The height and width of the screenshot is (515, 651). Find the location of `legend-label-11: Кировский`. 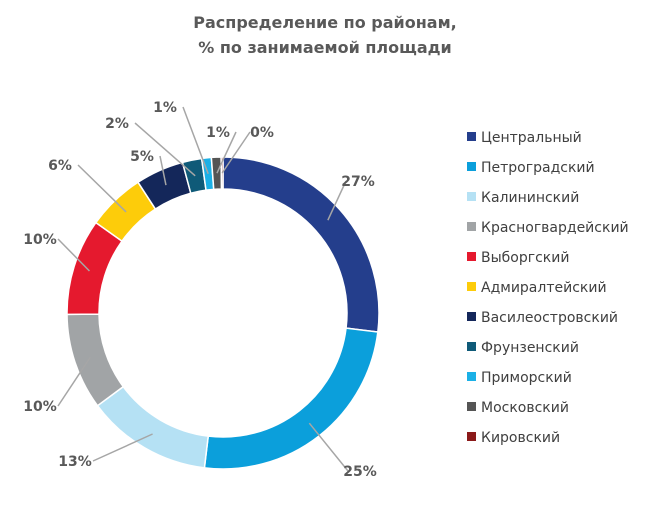

legend-label-11: Кировский is located at coordinates (520, 438).